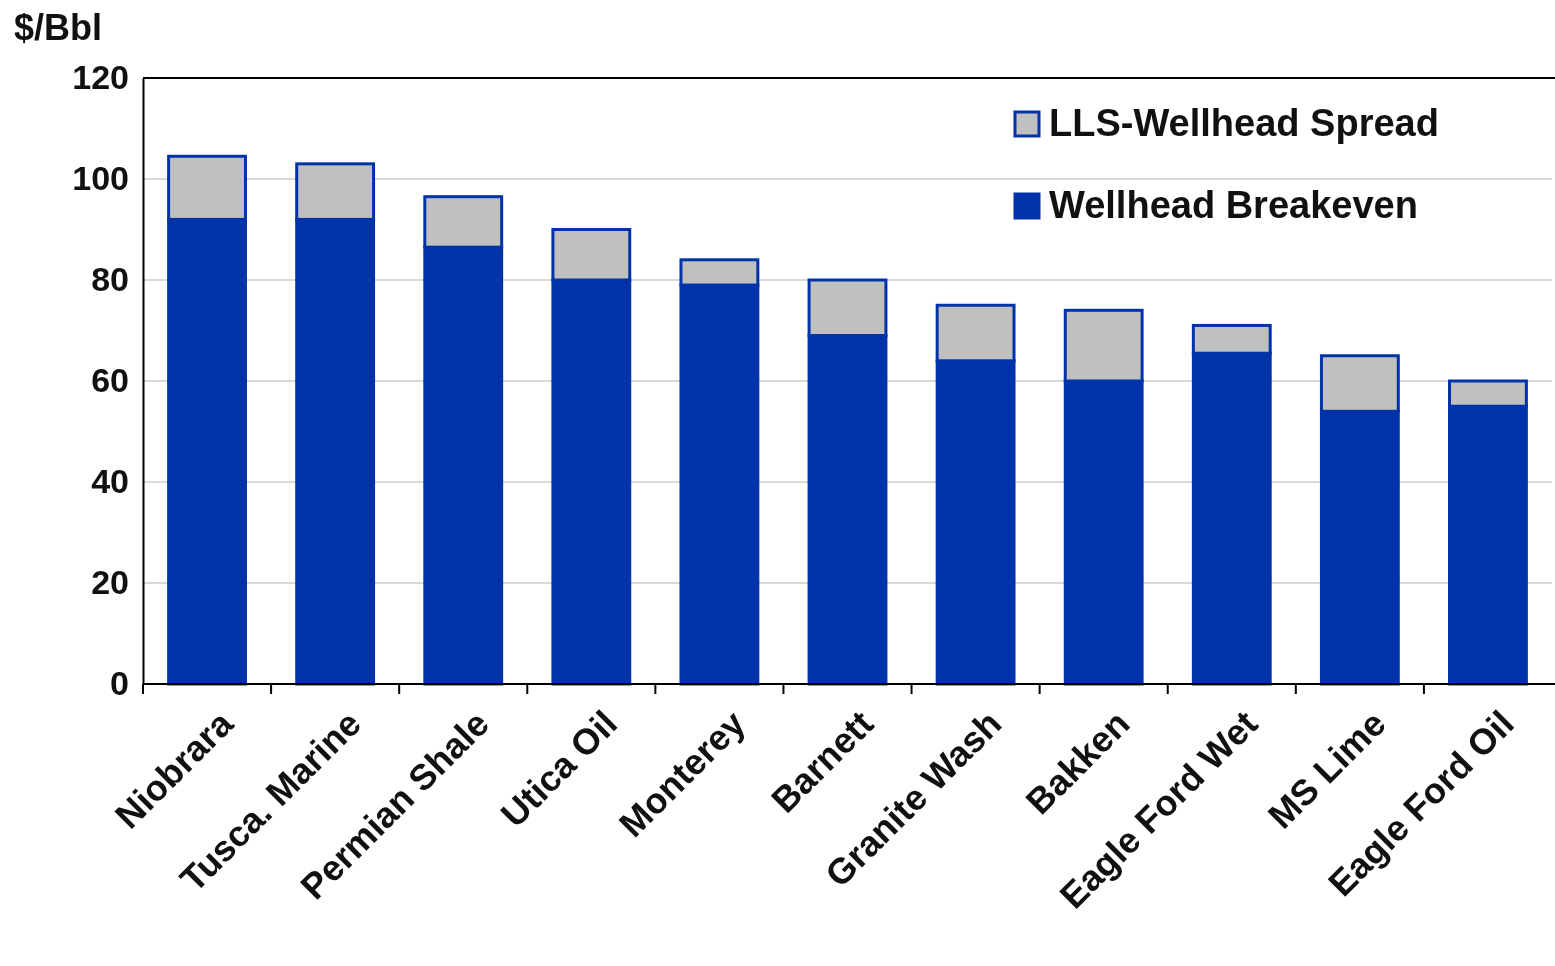  What do you see at coordinates (110, 582) in the screenshot?
I see `y-tick-label: 20` at bounding box center [110, 582].